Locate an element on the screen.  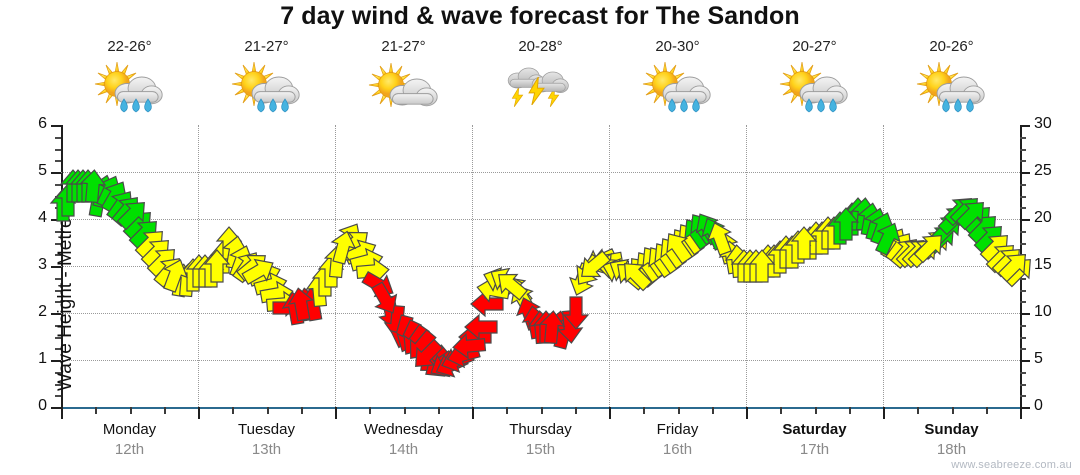
day-date: 15th is located at coordinates (540, 449).